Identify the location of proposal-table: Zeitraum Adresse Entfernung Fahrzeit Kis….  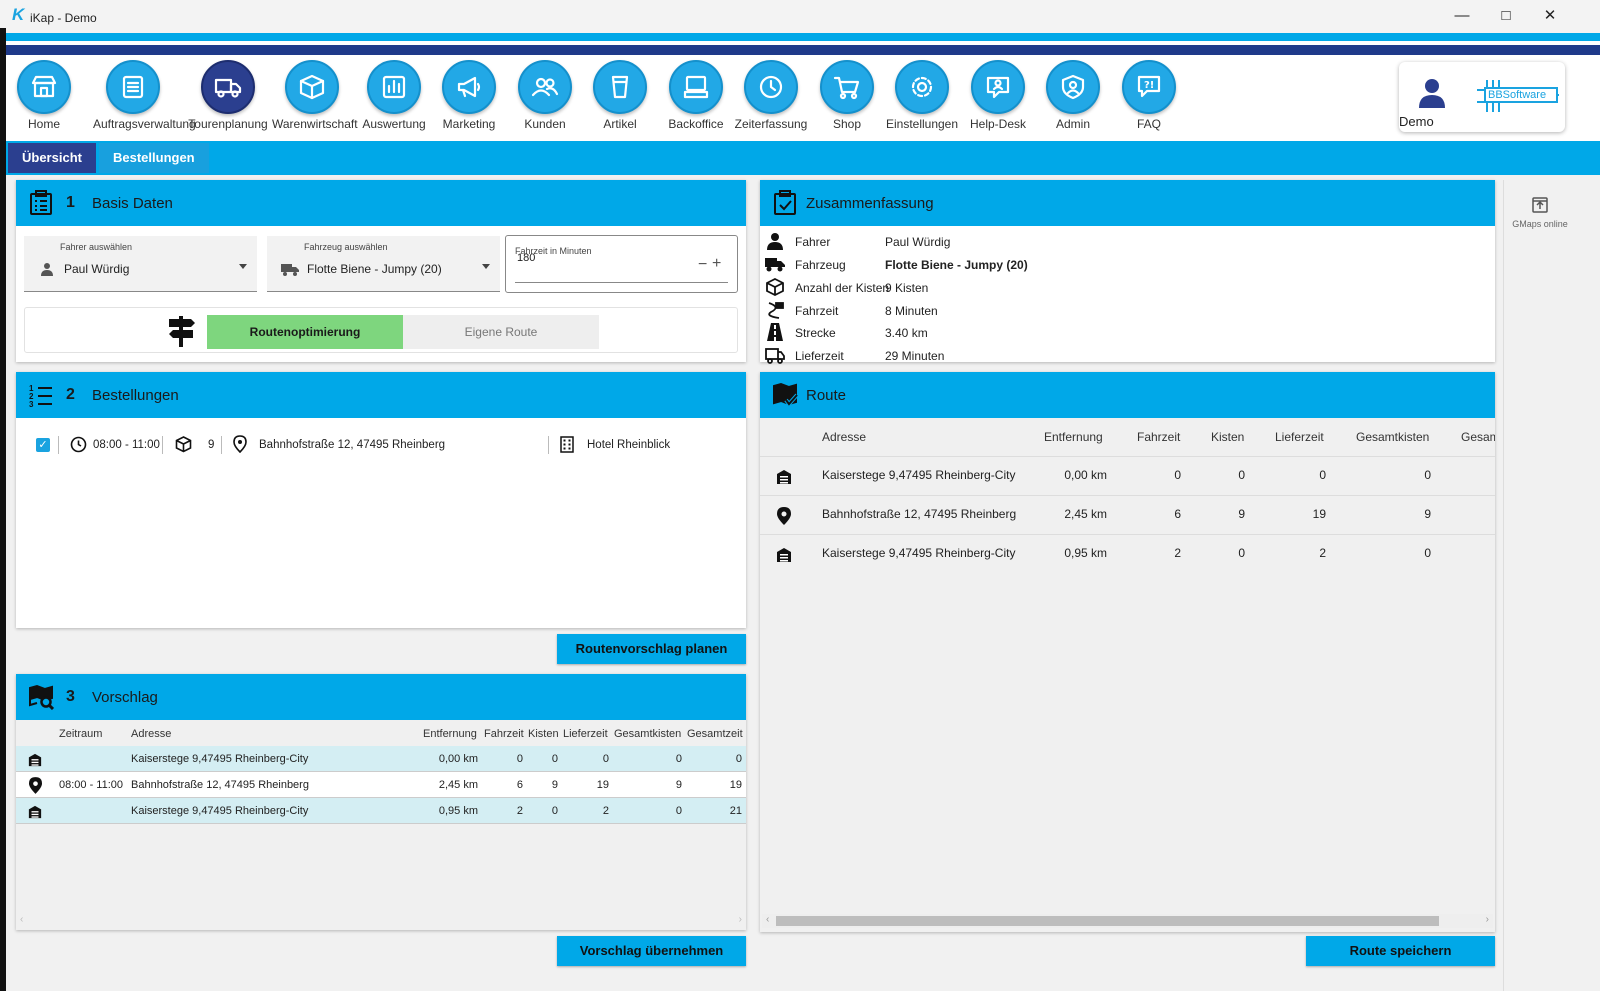
(381, 775).